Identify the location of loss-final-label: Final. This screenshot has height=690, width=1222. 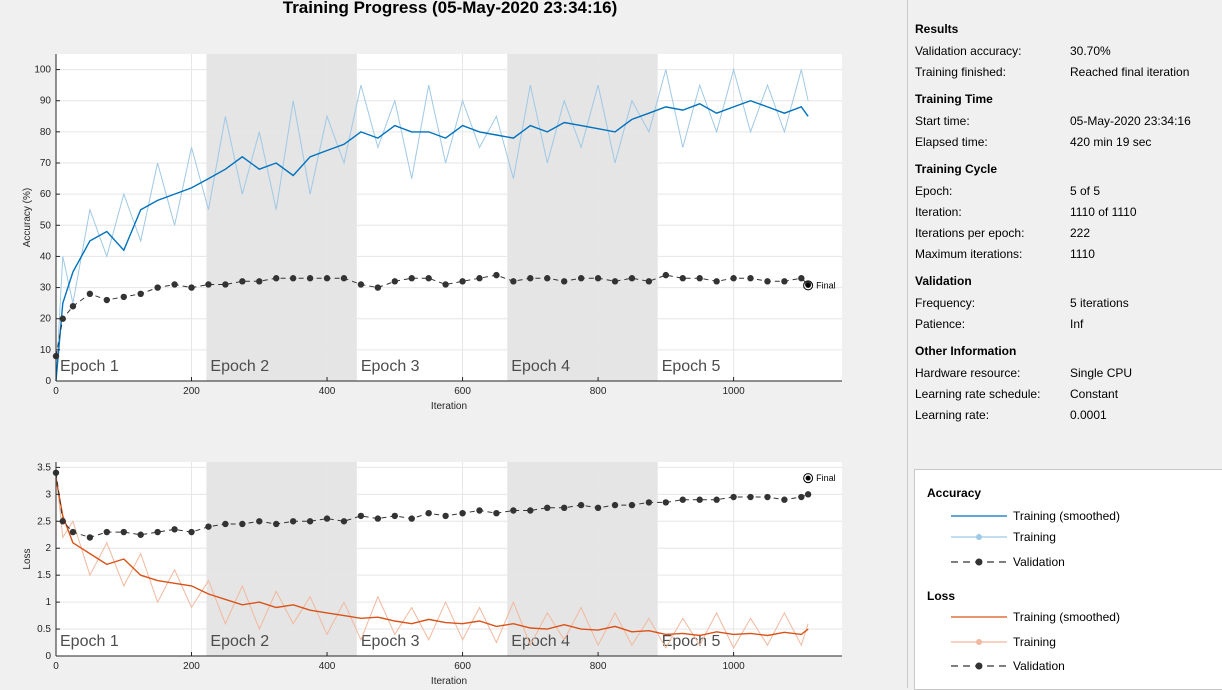
(826, 478).